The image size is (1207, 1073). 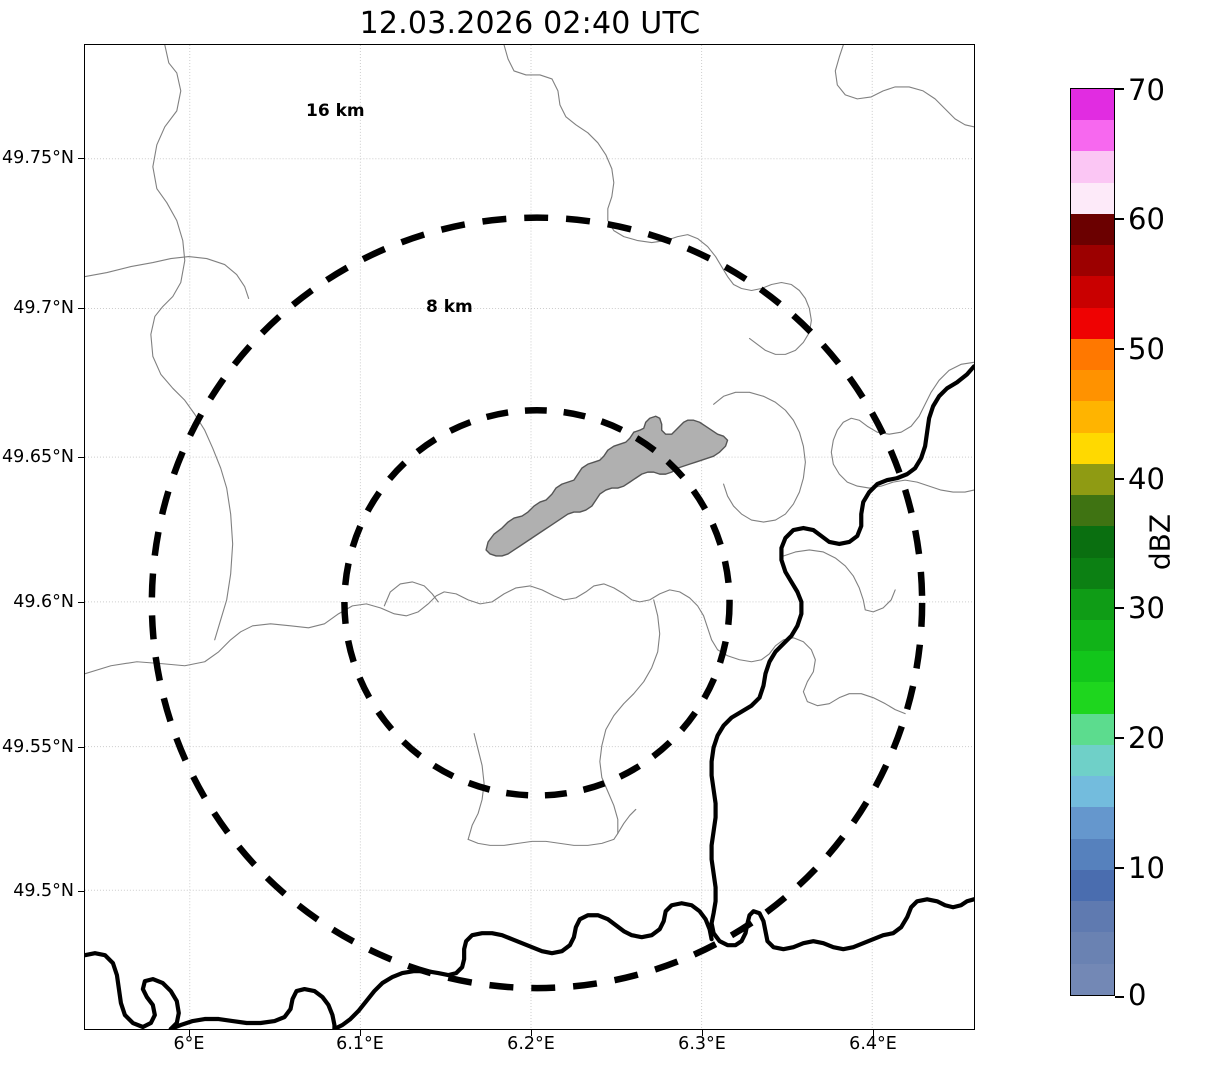 I want to click on colorbar-band-70-72.5, so click(x=1092, y=105).